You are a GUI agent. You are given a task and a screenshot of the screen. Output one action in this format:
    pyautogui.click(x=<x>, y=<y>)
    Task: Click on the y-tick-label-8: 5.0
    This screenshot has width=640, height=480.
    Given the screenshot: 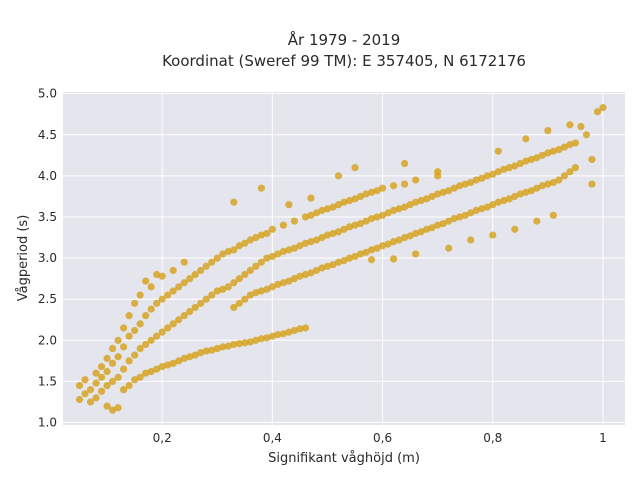 What is the action you would take?
    pyautogui.click(x=47, y=94)
    